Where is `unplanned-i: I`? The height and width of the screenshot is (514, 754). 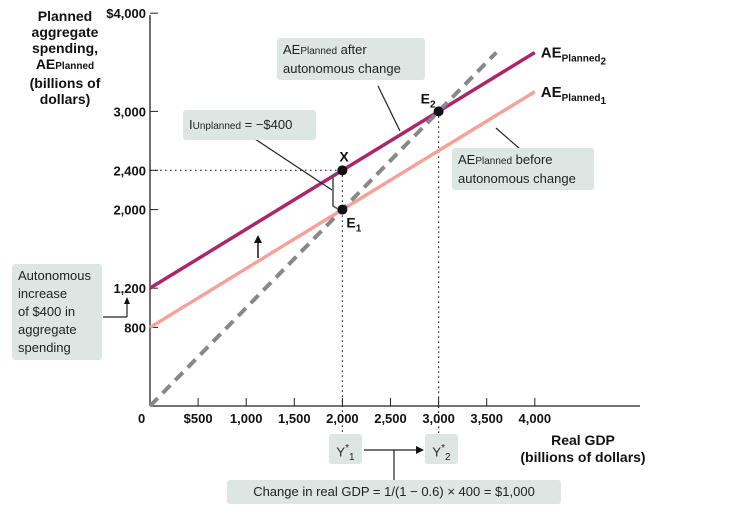
unplanned-i: I is located at coordinates (191, 124).